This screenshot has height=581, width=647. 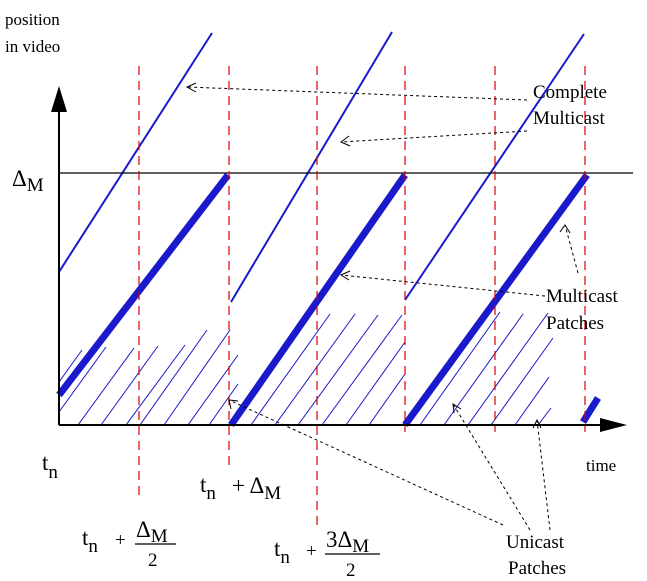 What do you see at coordinates (570, 92) in the screenshot?
I see `complete-multicast-label-line1: Complete` at bounding box center [570, 92].